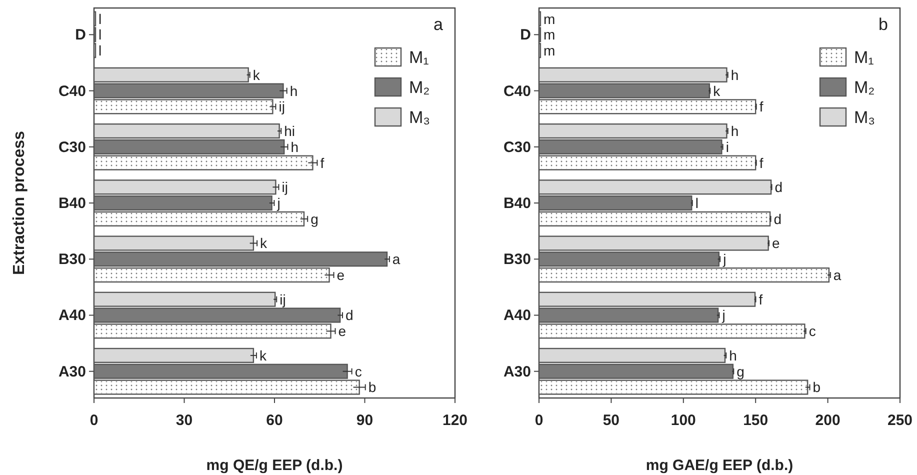 The height and width of the screenshot is (475, 917). I want to click on x-tick-label: 200, so click(827, 420).